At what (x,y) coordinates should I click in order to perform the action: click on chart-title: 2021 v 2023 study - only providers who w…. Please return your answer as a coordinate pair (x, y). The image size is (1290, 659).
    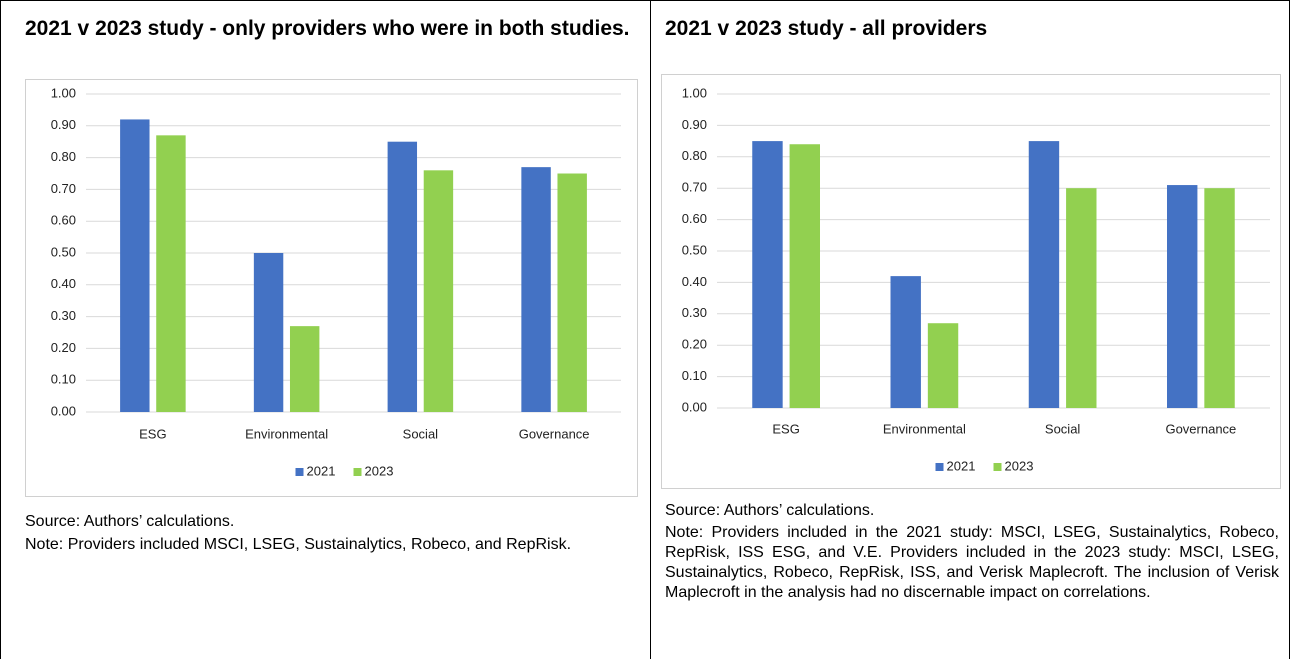
    Looking at the image, I should click on (327, 28).